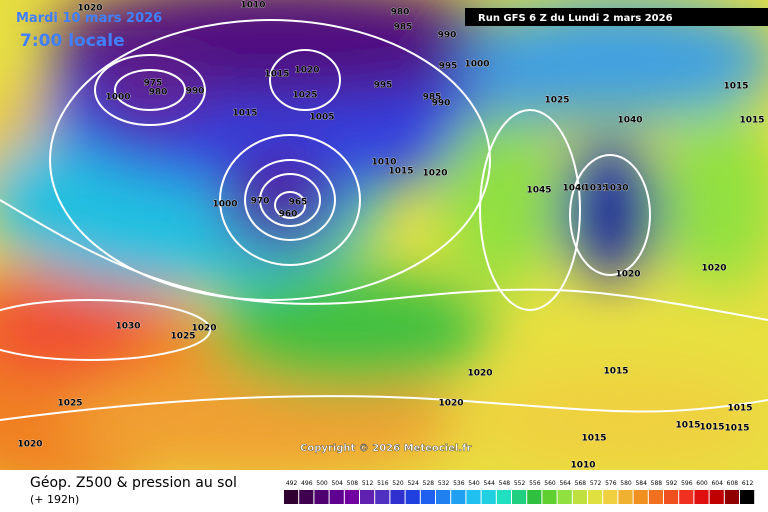 This screenshot has height=512, width=768. Describe the element at coordinates (535, 483) in the screenshot. I see `scale-label: 556` at that location.